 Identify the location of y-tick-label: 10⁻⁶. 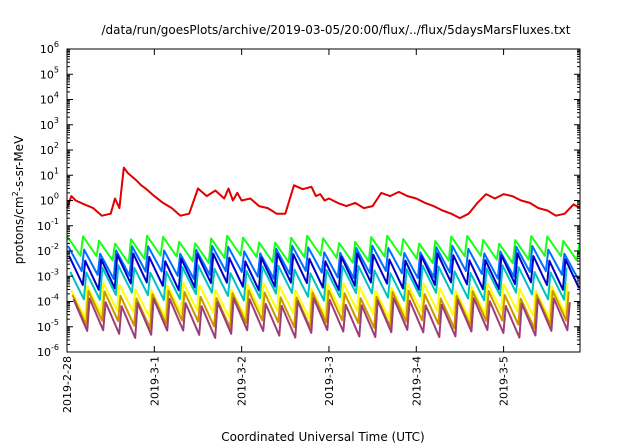
(48, 351).